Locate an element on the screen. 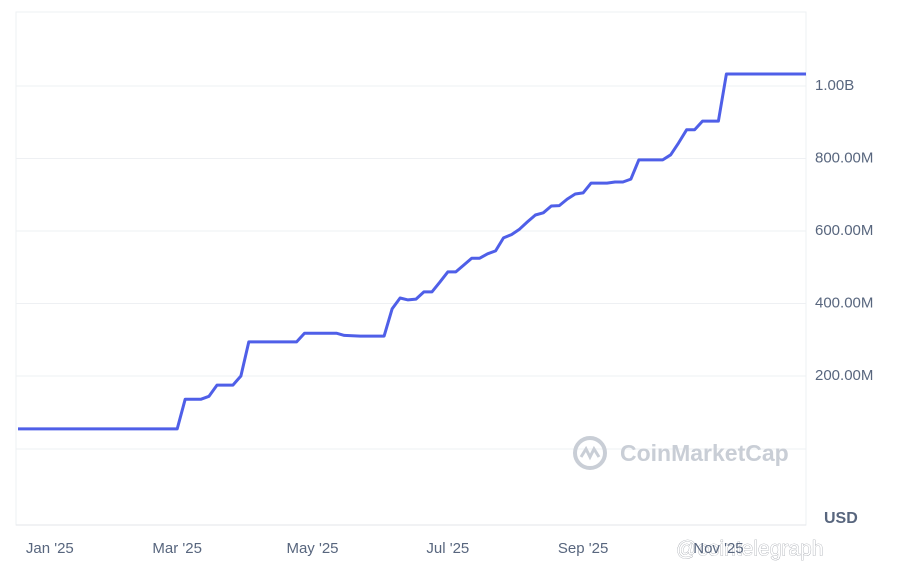 The width and height of the screenshot is (904, 576). y-axis-label: USD is located at coordinates (841, 518).